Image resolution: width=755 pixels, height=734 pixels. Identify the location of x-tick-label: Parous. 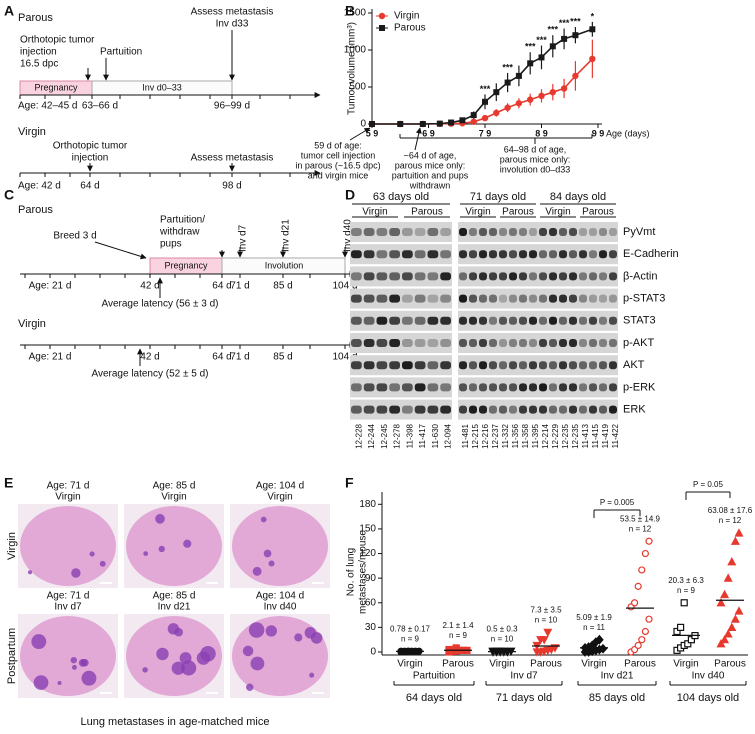
(640, 664).